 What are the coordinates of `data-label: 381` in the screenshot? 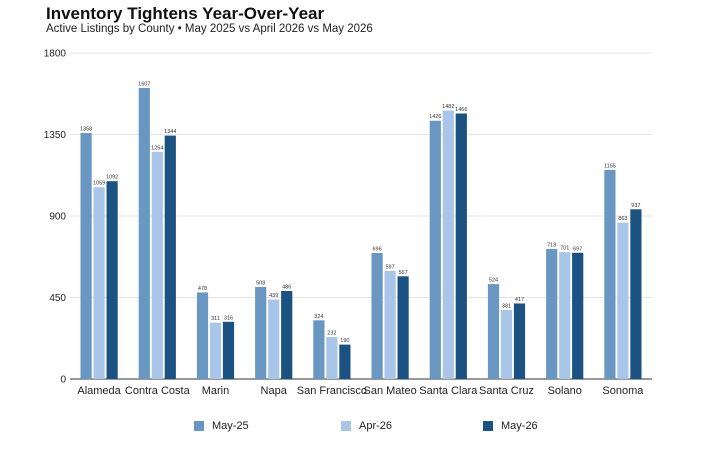 It's located at (506, 306).